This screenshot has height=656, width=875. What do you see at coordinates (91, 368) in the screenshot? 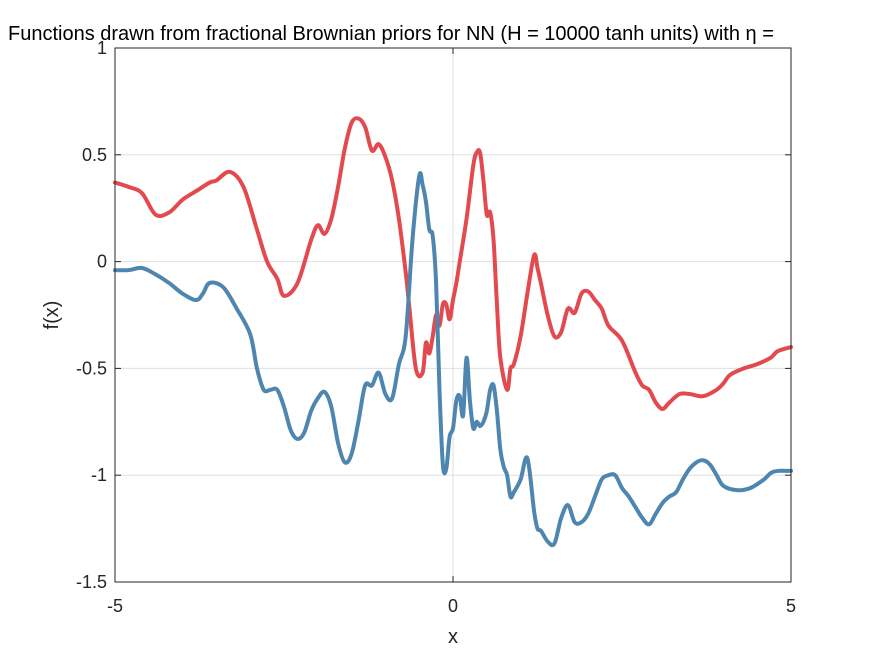
I see `y-tick-label: -0.5` at bounding box center [91, 368].